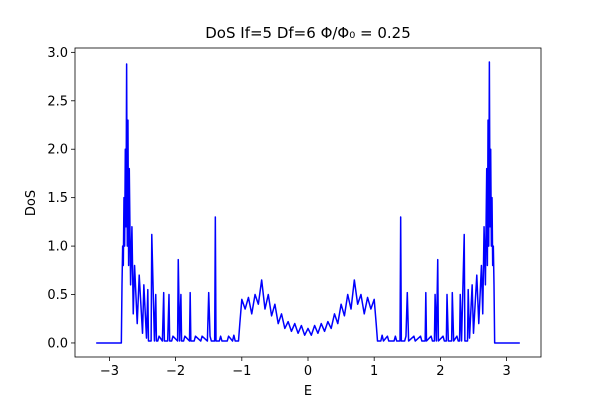 This screenshot has width=600, height=400. What do you see at coordinates (308, 371) in the screenshot?
I see `x-tick-label: 0` at bounding box center [308, 371].